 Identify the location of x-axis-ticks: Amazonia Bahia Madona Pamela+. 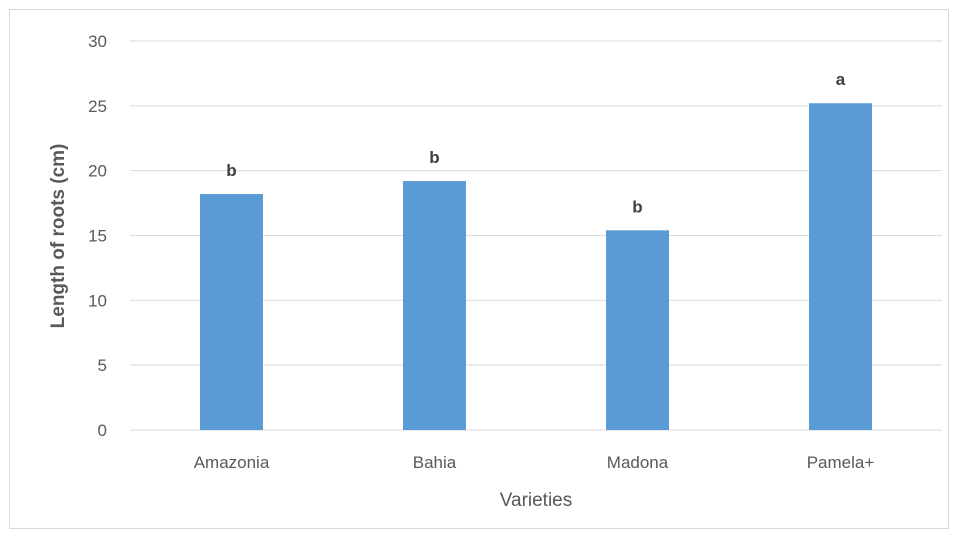
(534, 462).